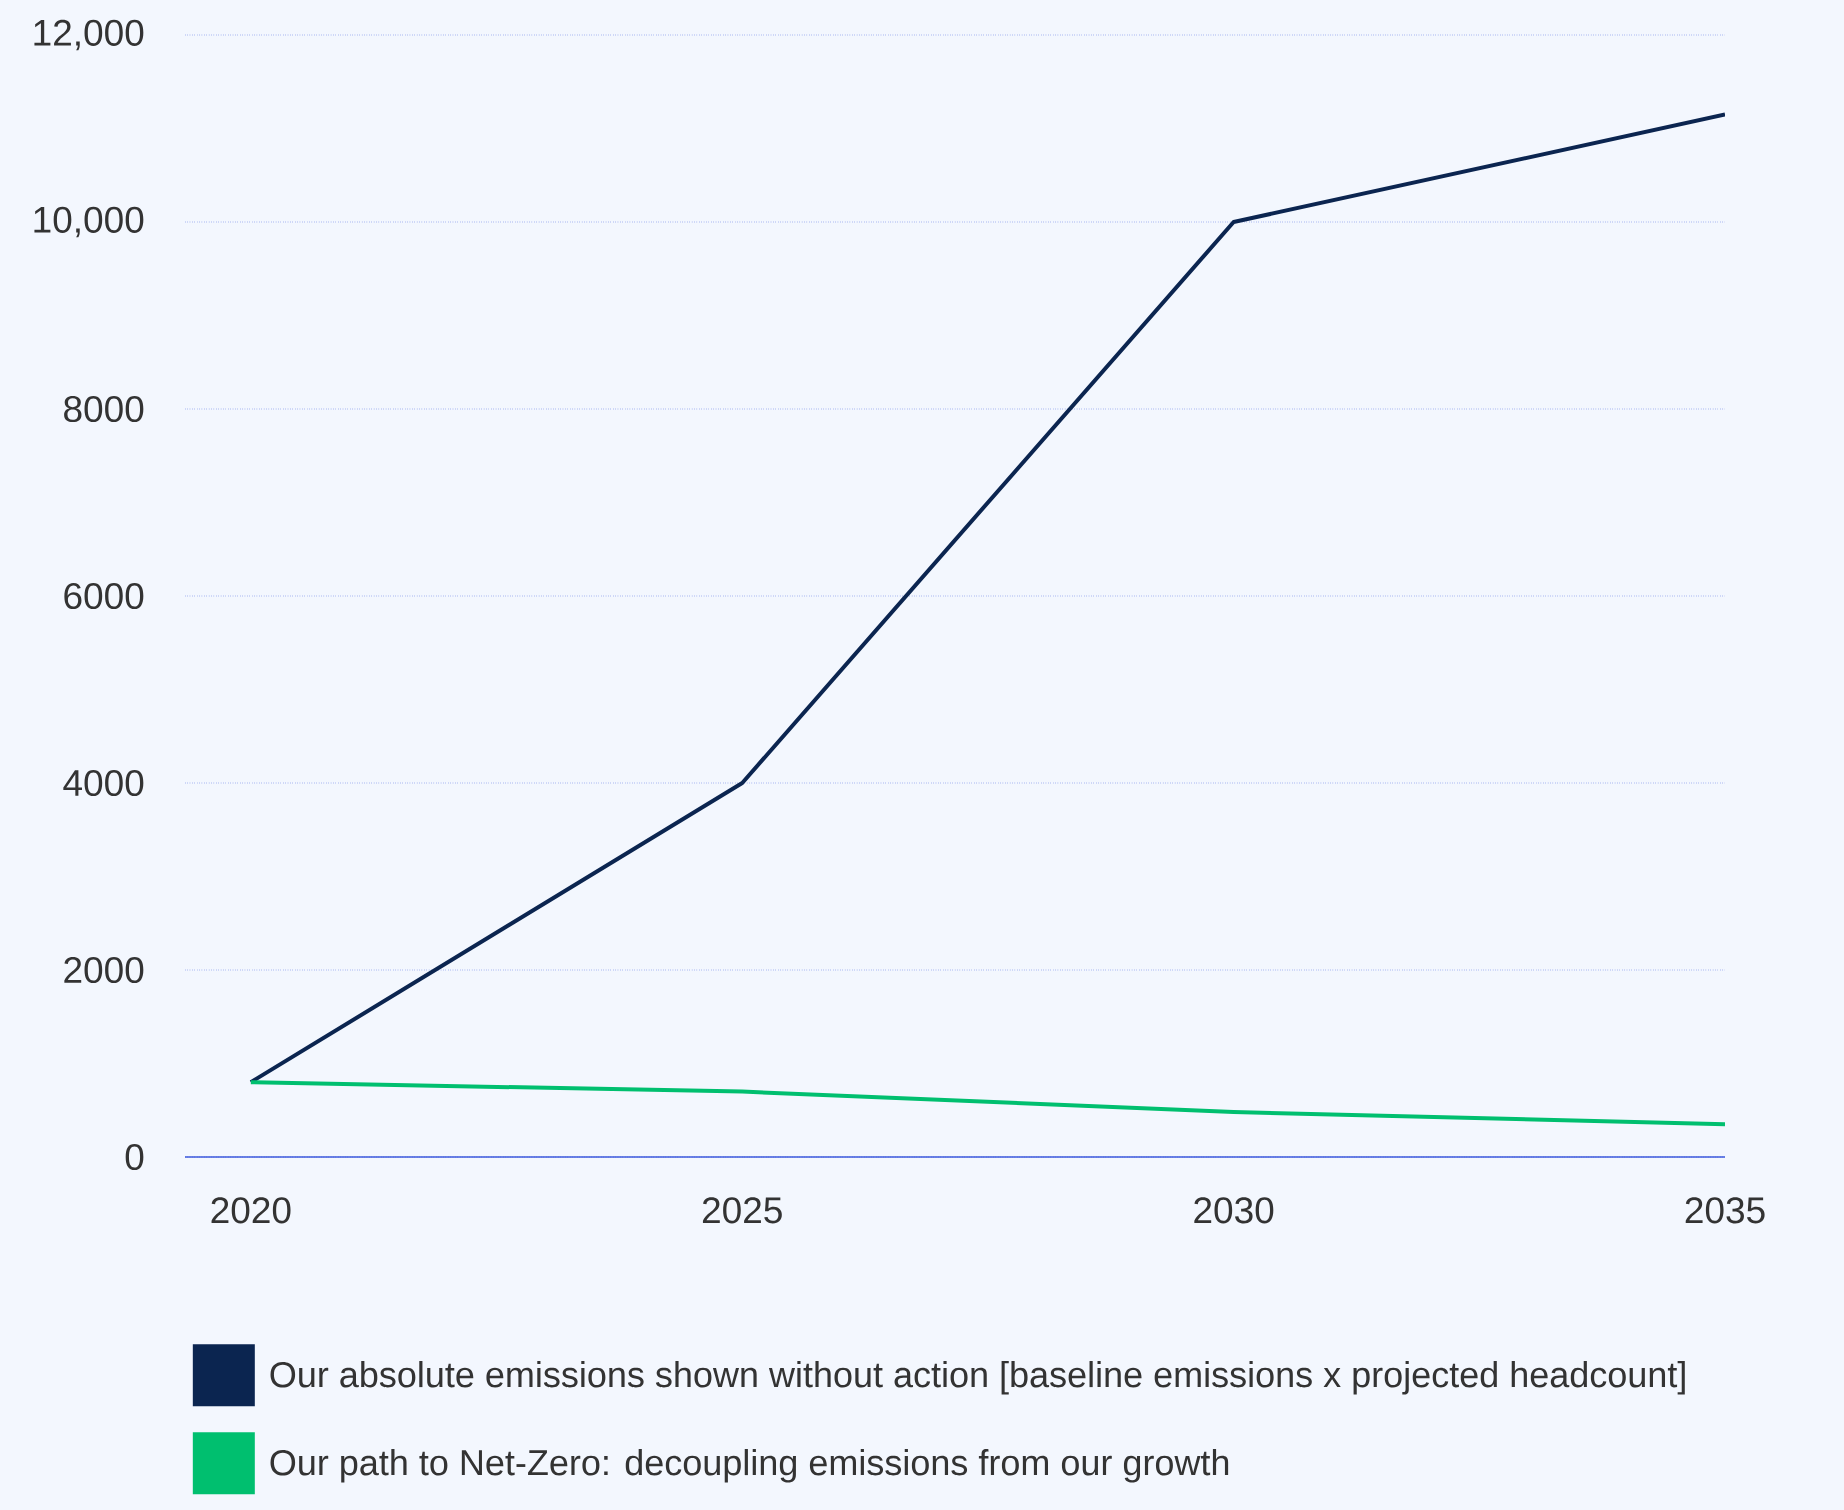  I want to click on legend-label: Our absolute emissions shown without action [baseline emissions x projected headcount], so click(977, 1378).